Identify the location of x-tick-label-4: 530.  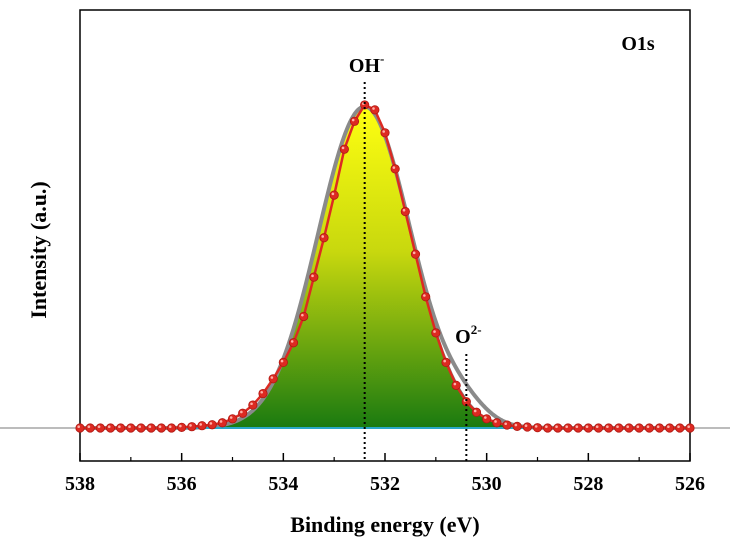
(487, 484).